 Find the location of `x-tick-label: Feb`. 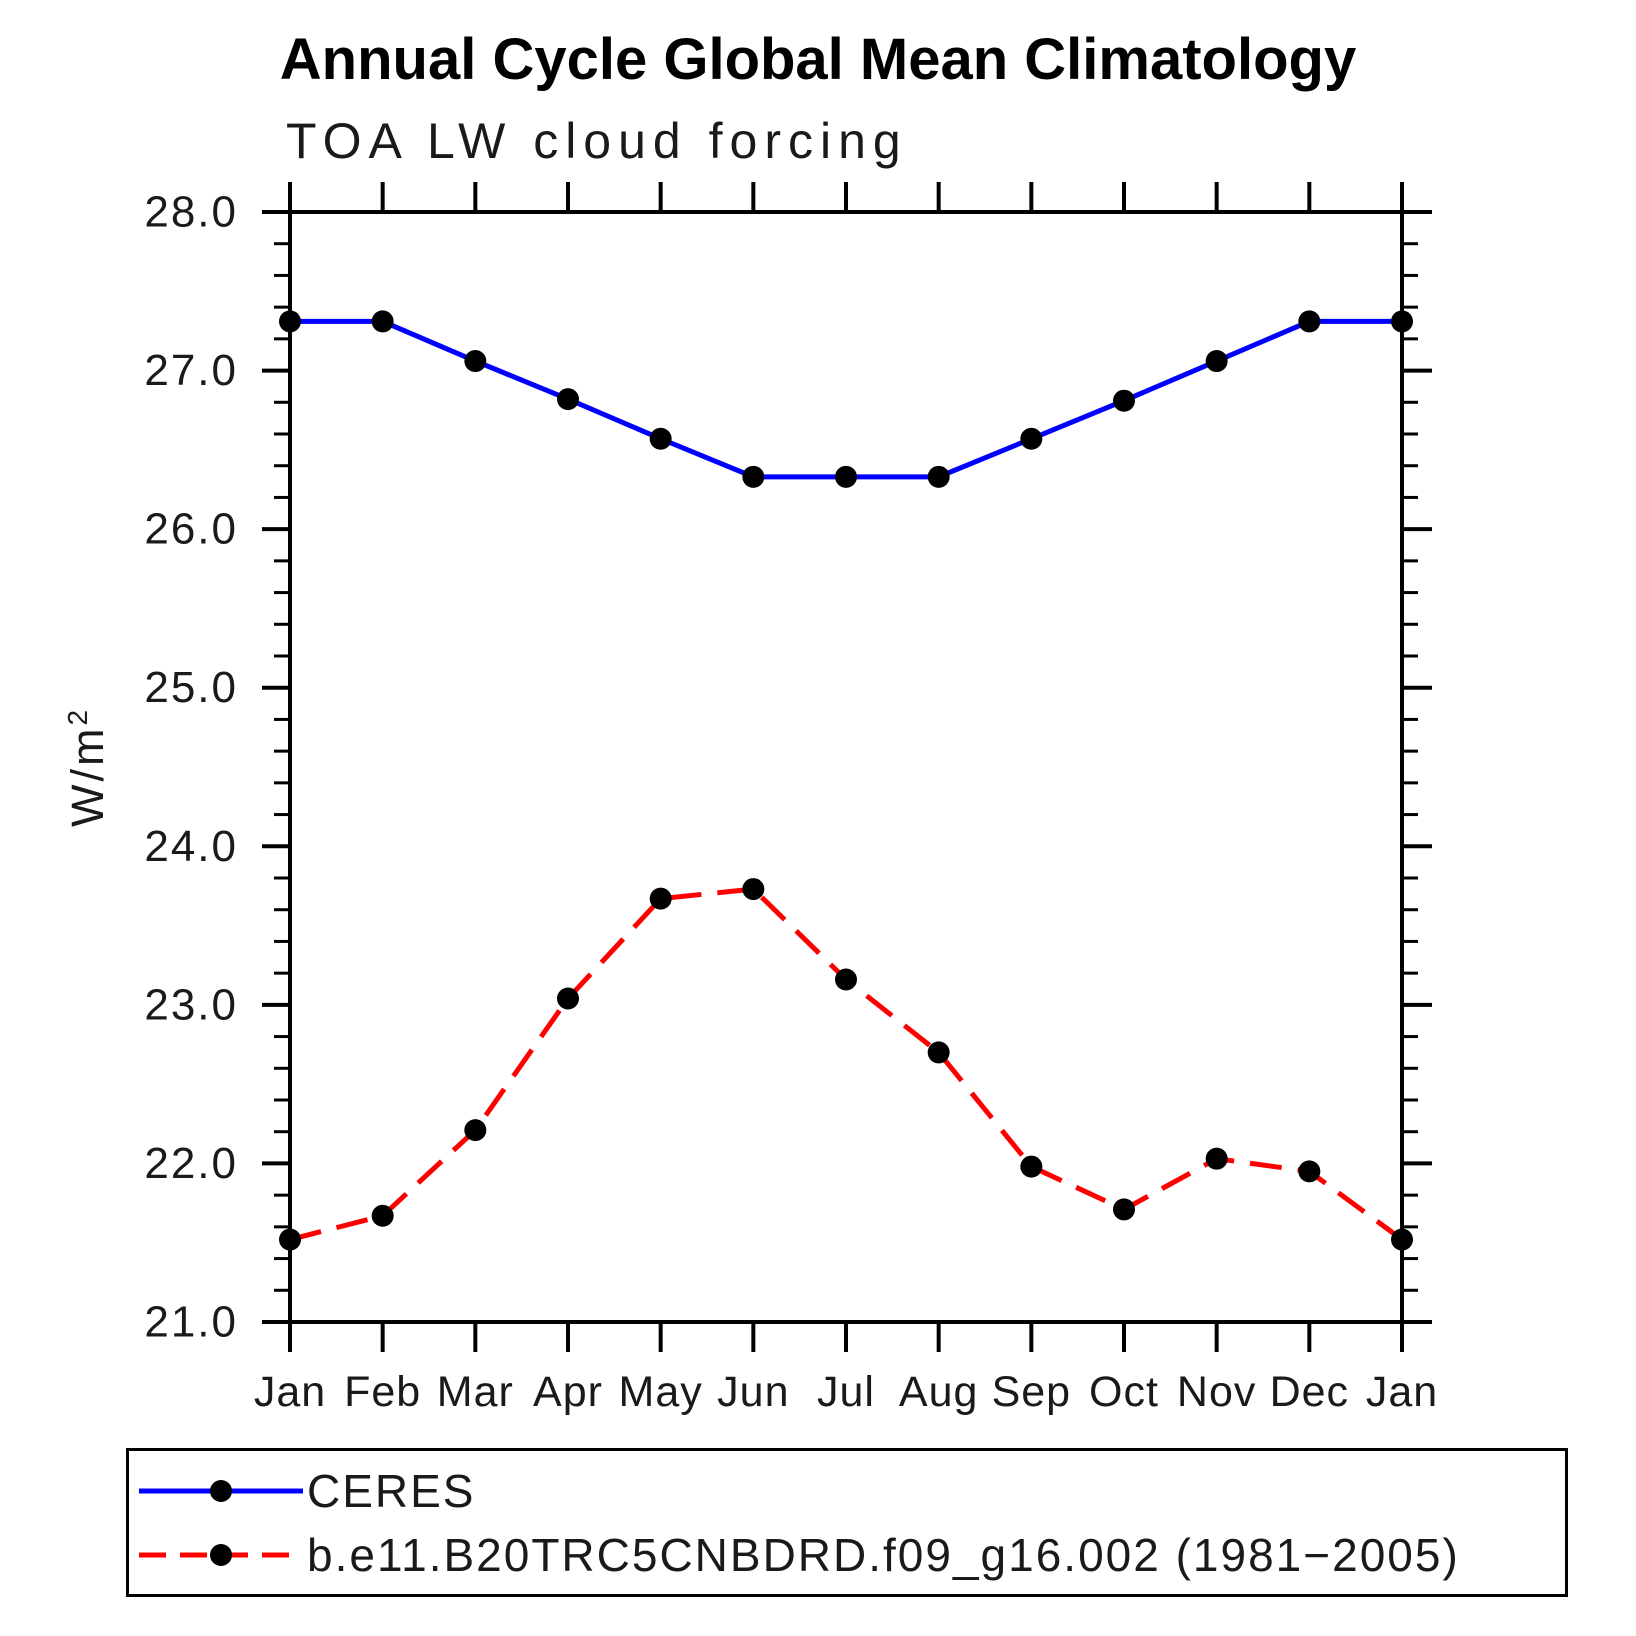

x-tick-label: Feb is located at coordinates (382, 1392).